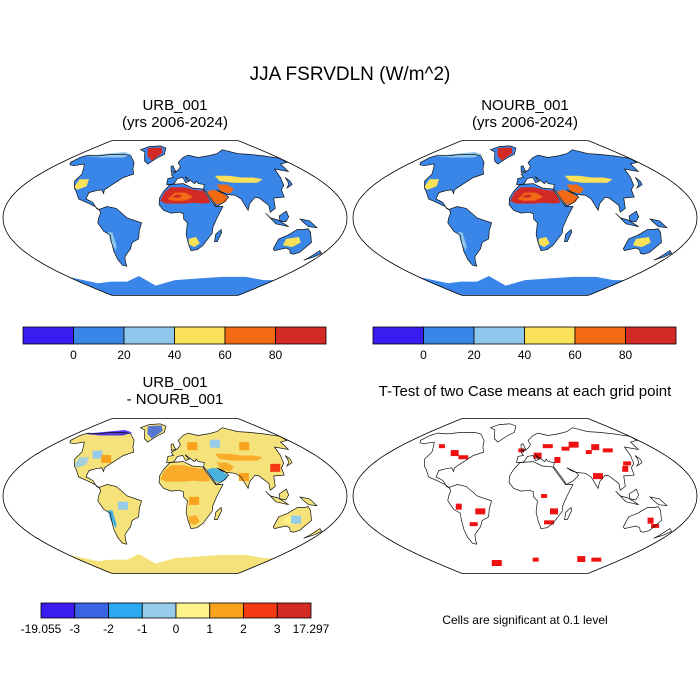 The height and width of the screenshot is (700, 700). Describe the element at coordinates (469, 514) in the screenshot. I see `land-southAmerica` at that location.